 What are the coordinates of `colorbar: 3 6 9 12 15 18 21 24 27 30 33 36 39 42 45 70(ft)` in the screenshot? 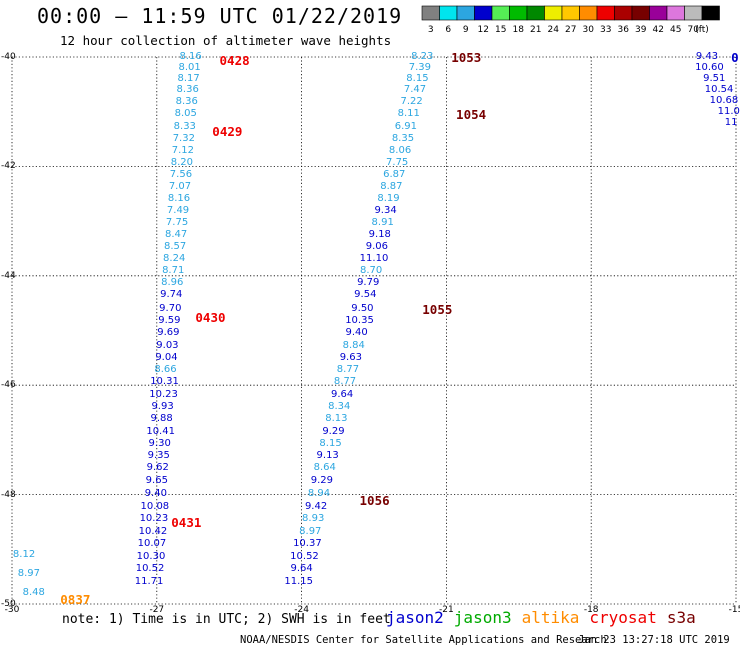 It's located at (570, 20).